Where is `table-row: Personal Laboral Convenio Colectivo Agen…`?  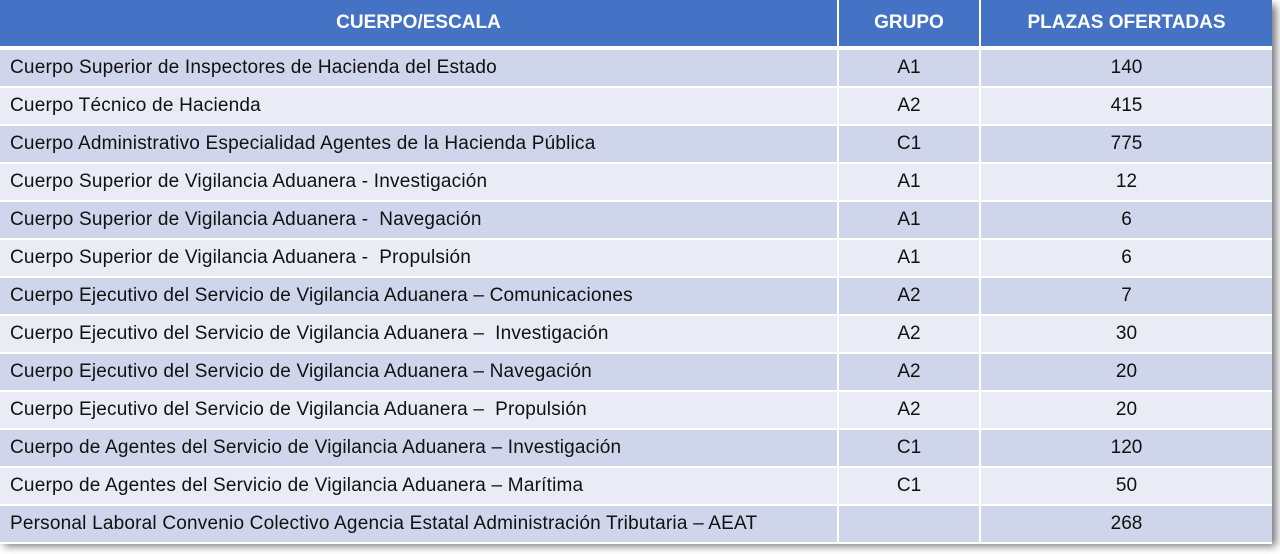
table-row: Personal Laboral Convenio Colectivo Agen… is located at coordinates (636, 524).